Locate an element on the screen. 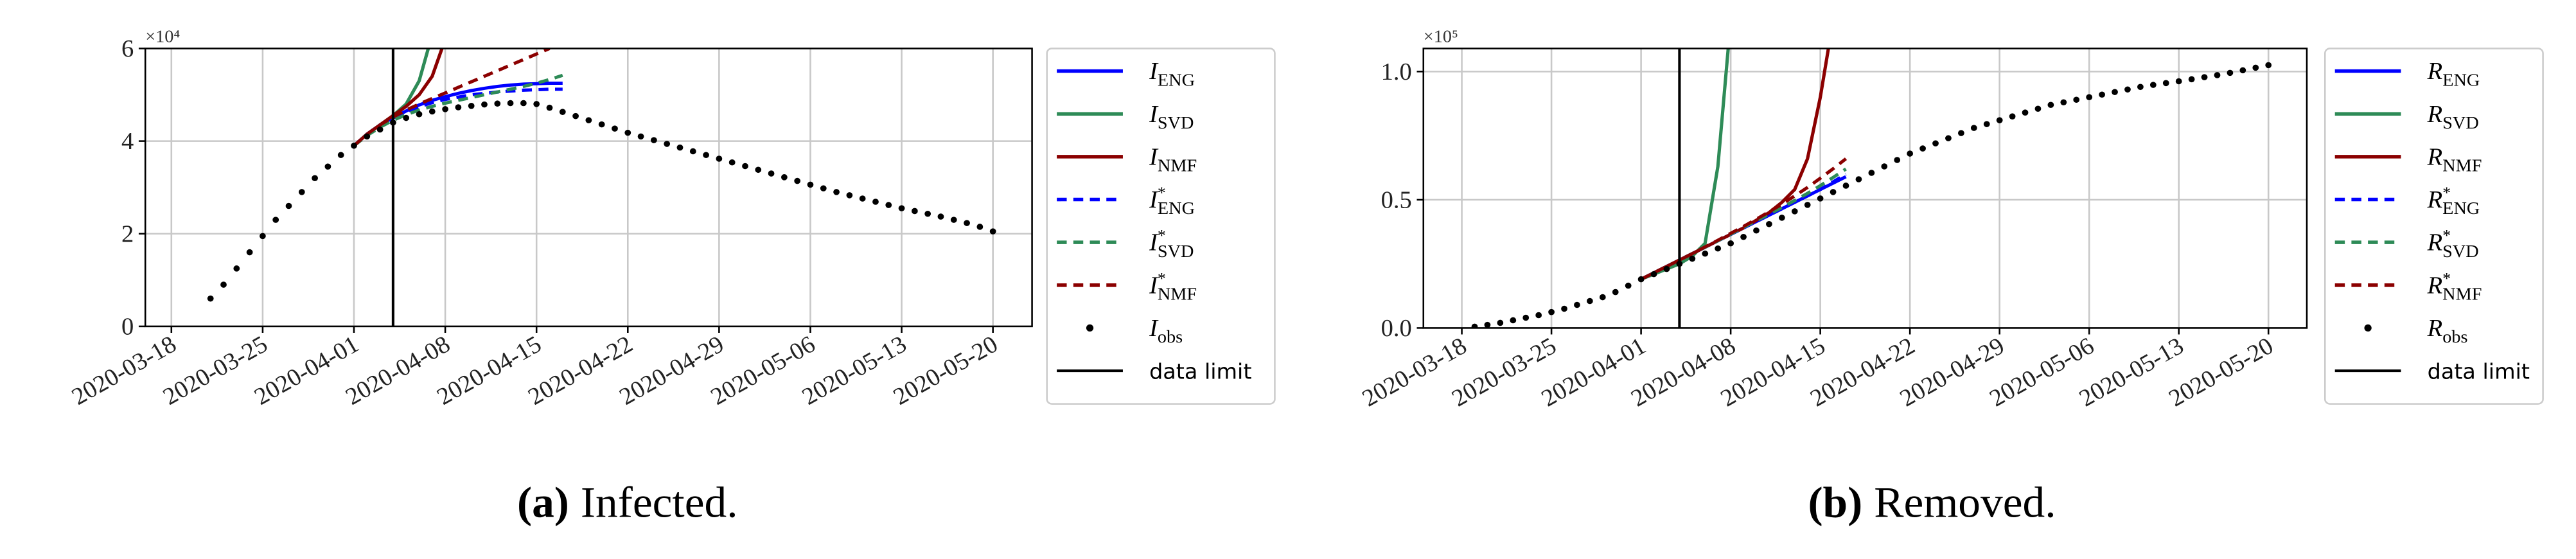 Image resolution: width=2576 pixels, height=559 pixels. y-tick-label: 0.5 is located at coordinates (1396, 200).